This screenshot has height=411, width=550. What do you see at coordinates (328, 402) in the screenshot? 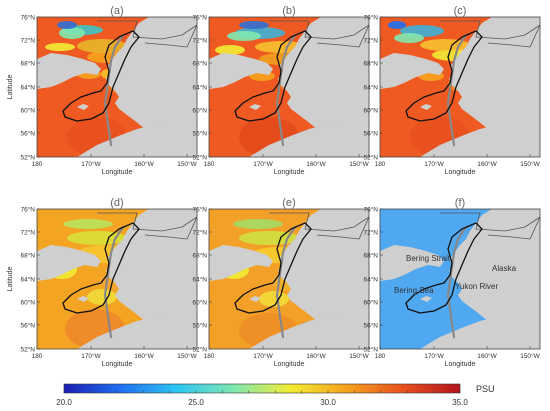
I see `colorbar-tick-label: 30.0` at bounding box center [328, 402].